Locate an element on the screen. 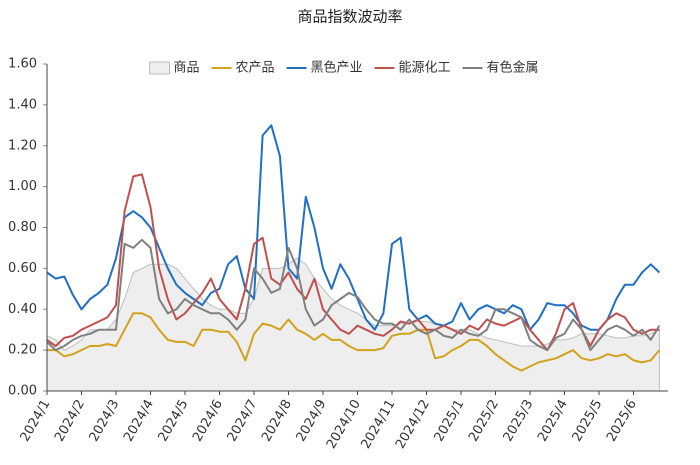 The width and height of the screenshot is (700, 465). y-tick-label: 0.00 is located at coordinates (22, 391).